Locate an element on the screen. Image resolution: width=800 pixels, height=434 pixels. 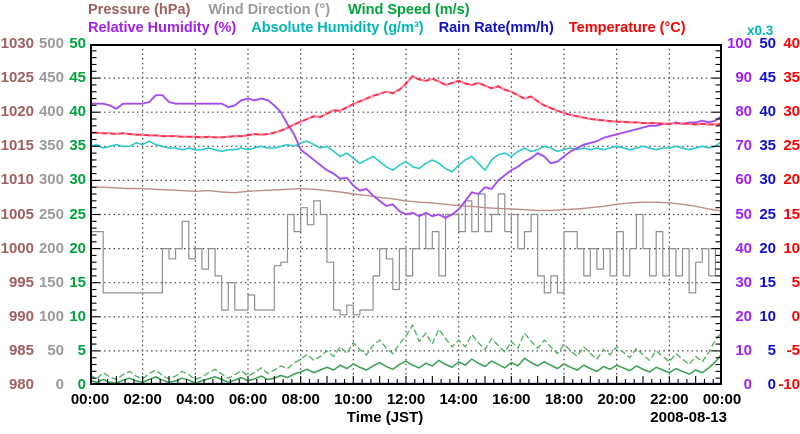
xtick: 02:00 is located at coordinates (142, 399).